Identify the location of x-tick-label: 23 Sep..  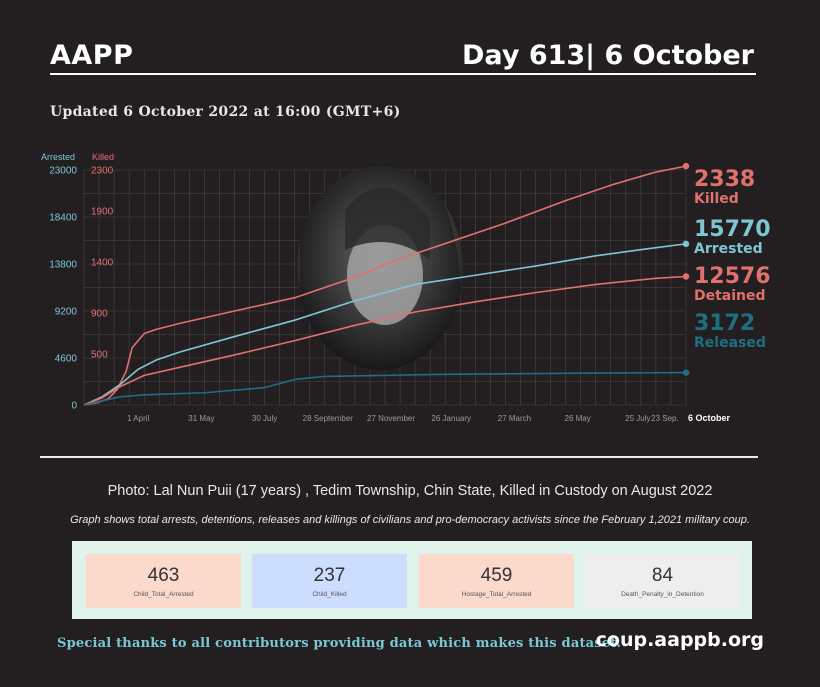
(665, 418).